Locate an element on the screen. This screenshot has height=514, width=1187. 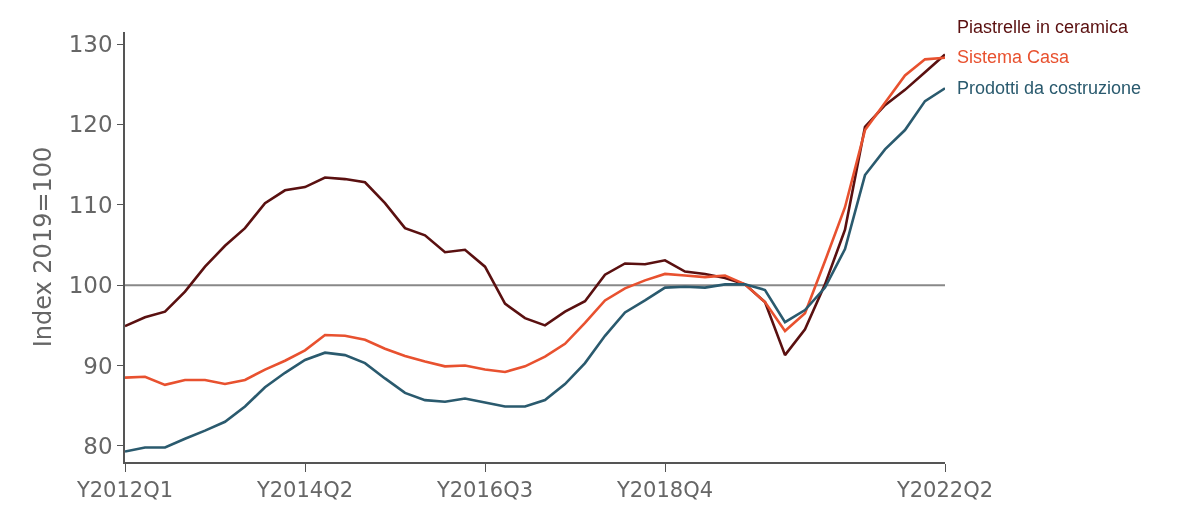
x-tick-label: Y2014Q2 is located at coordinates (304, 489).